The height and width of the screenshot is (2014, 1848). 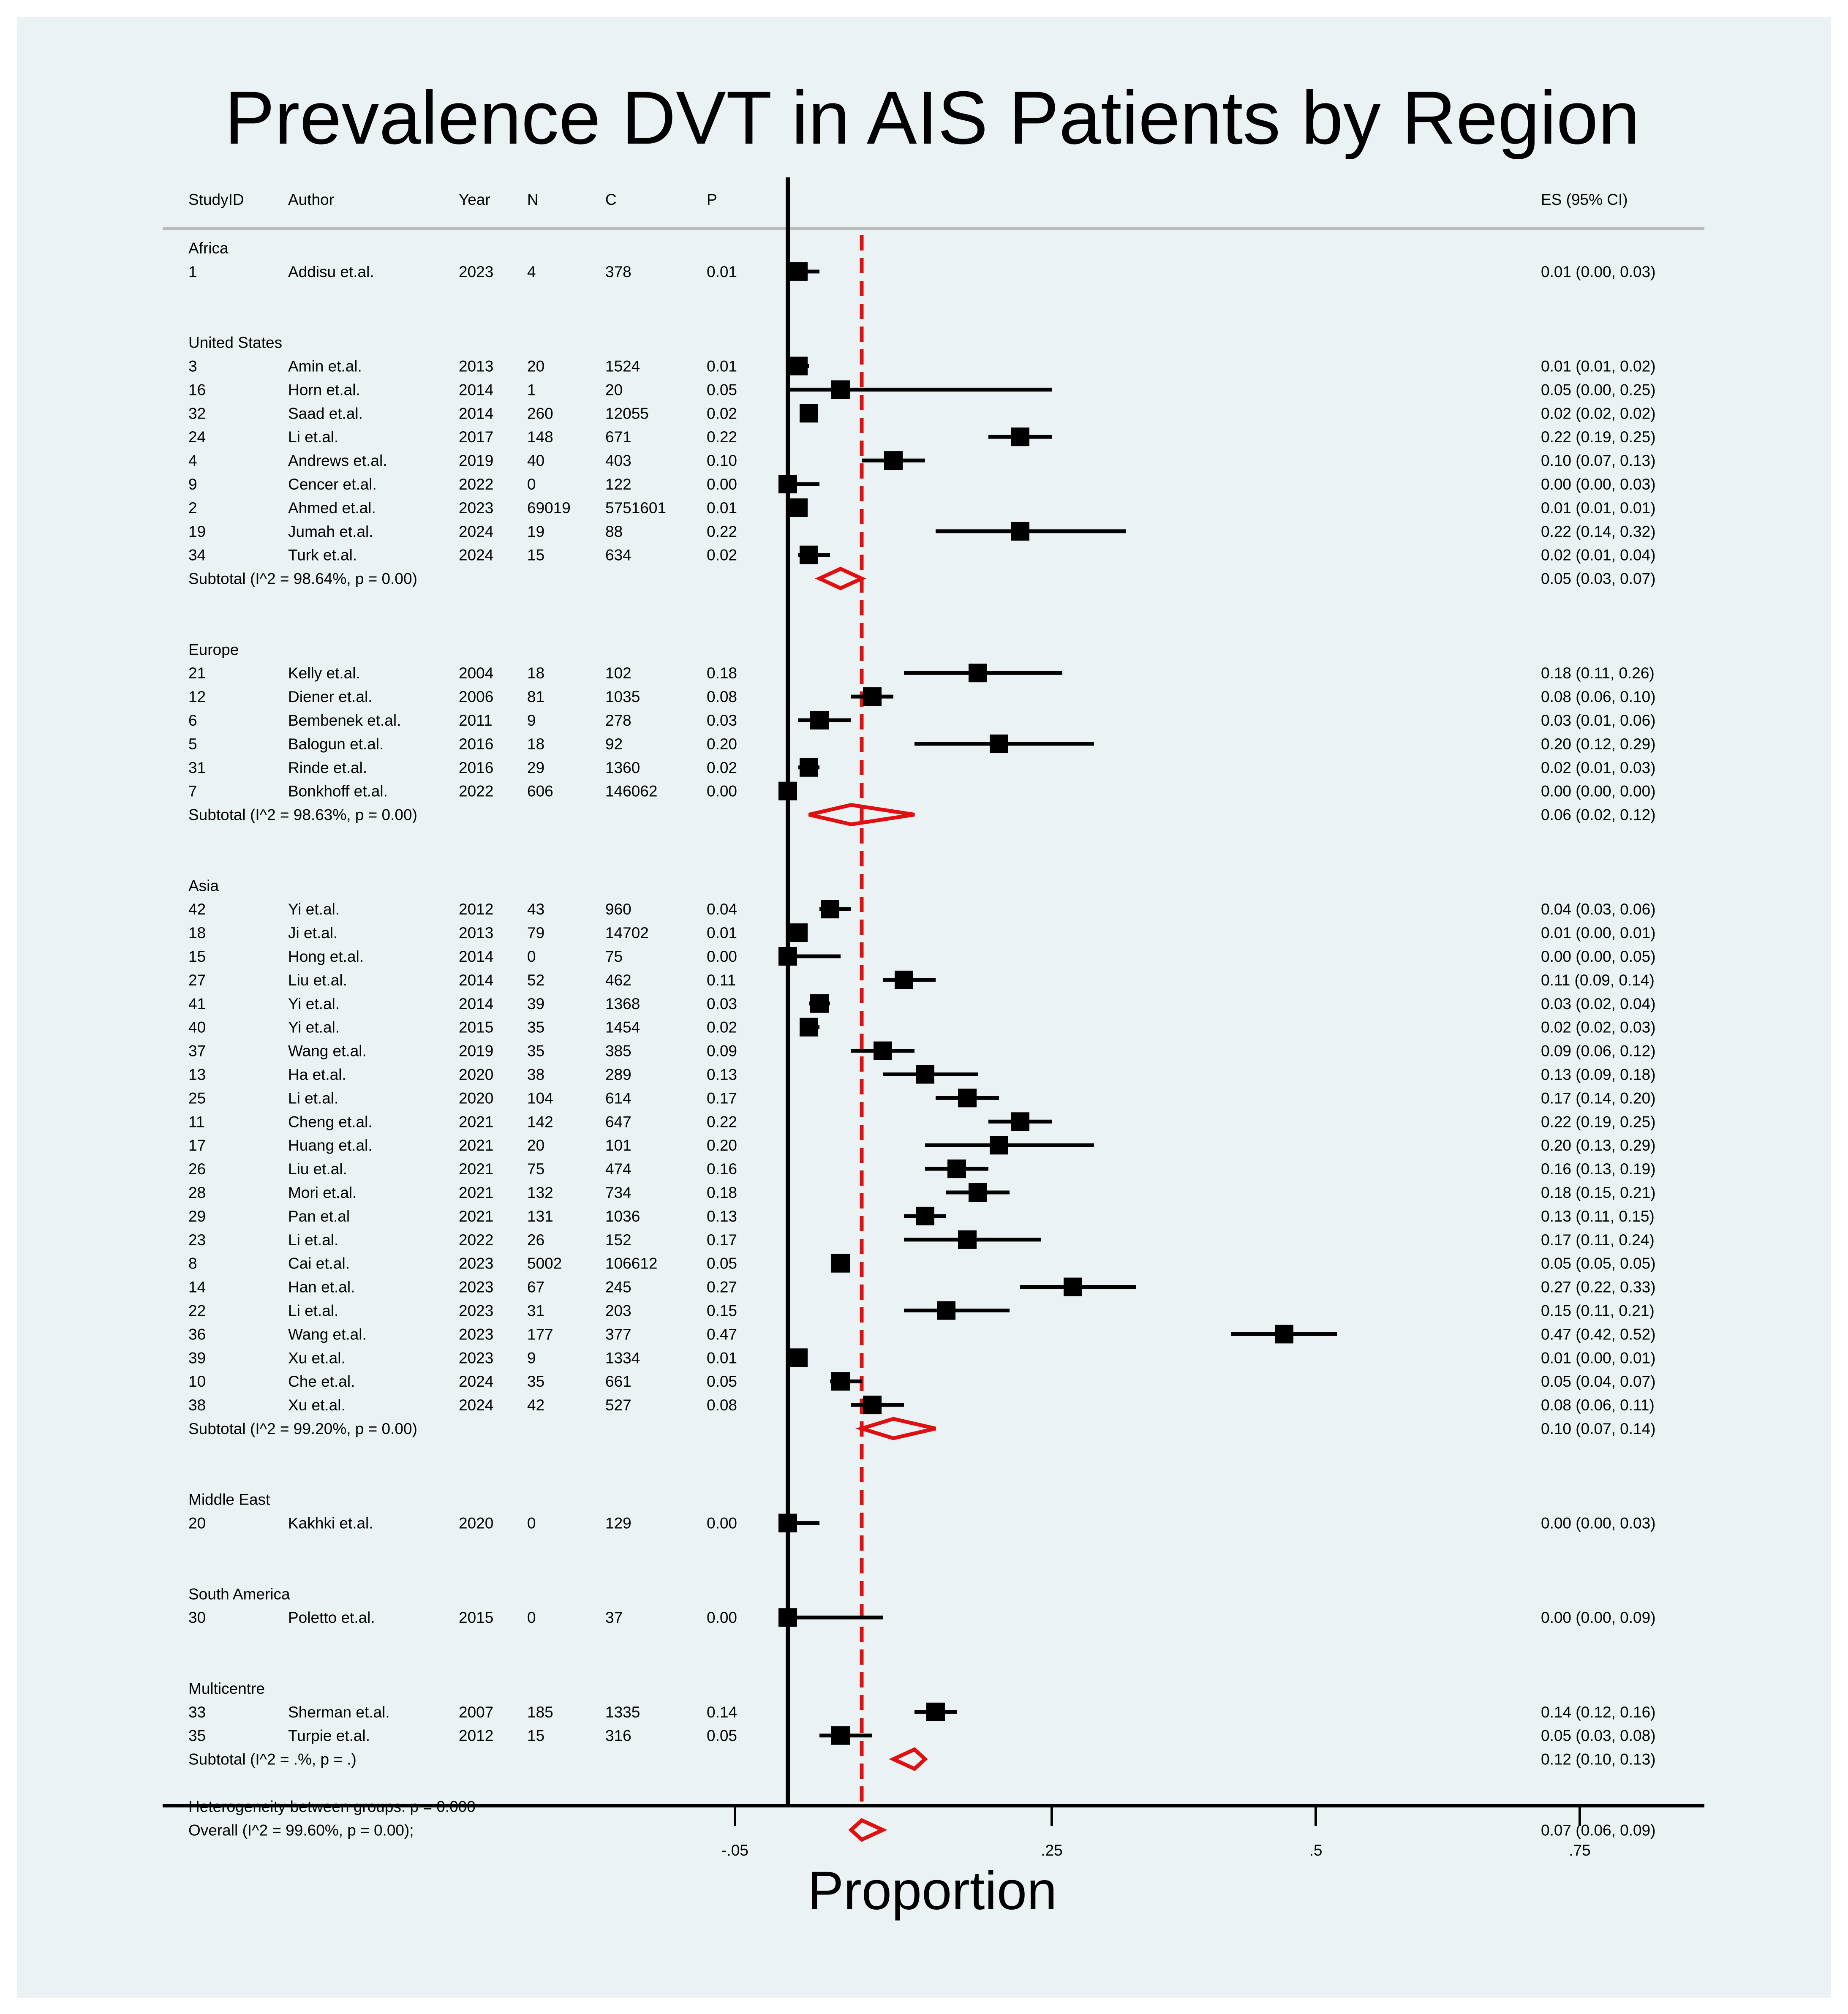 What do you see at coordinates (722, 460) in the screenshot?
I see `study-p: 0.10` at bounding box center [722, 460].